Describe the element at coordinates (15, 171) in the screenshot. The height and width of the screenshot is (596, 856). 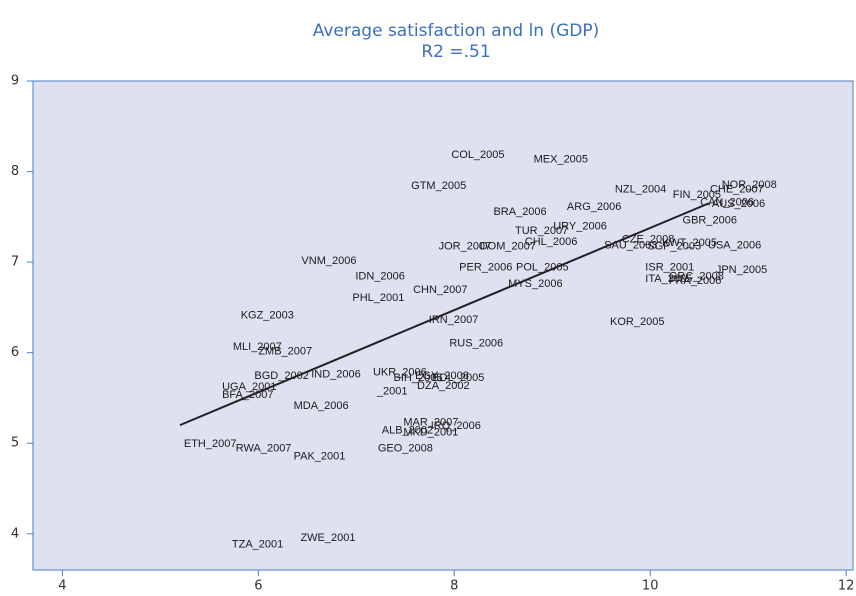
I see `y-tick-label: 8` at that location.